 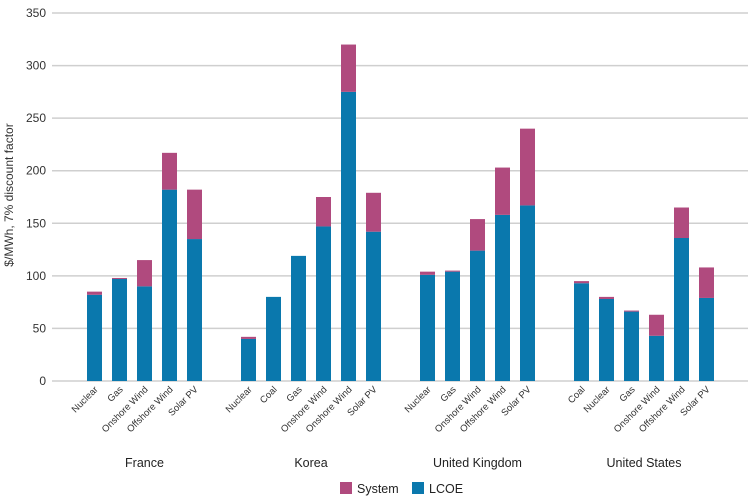 I want to click on y-tick-label: 250, so click(x=36, y=118).